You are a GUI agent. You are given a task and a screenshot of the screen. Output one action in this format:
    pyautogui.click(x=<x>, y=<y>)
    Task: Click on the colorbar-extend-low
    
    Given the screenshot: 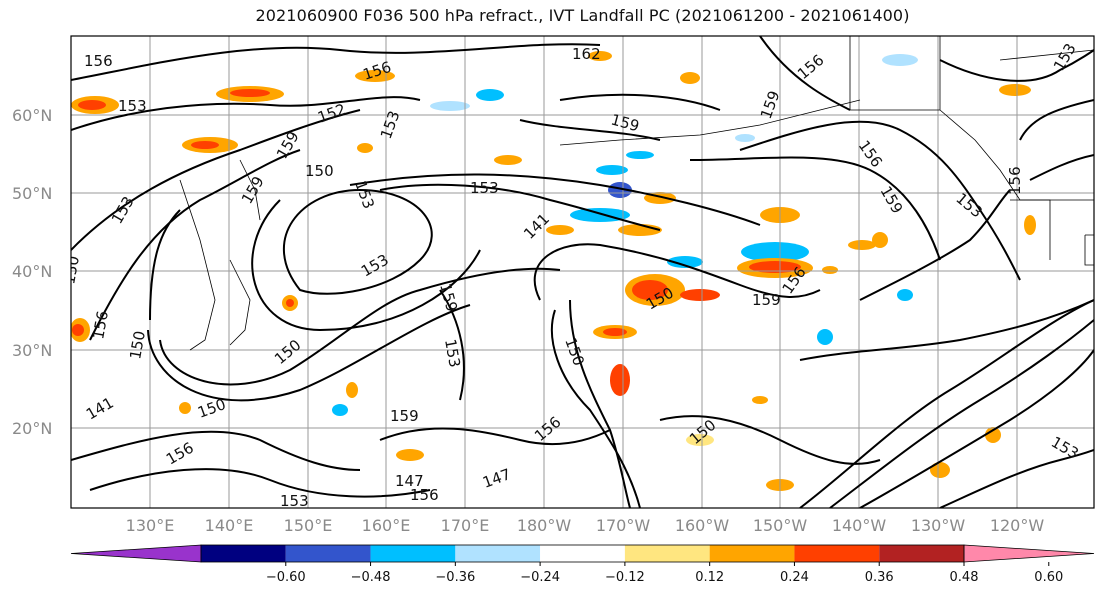 What is the action you would take?
    pyautogui.click(x=136, y=553)
    